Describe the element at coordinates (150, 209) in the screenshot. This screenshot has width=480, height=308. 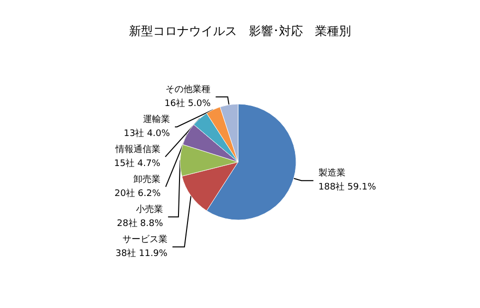
I see `slice-label: 小売業` at that location.